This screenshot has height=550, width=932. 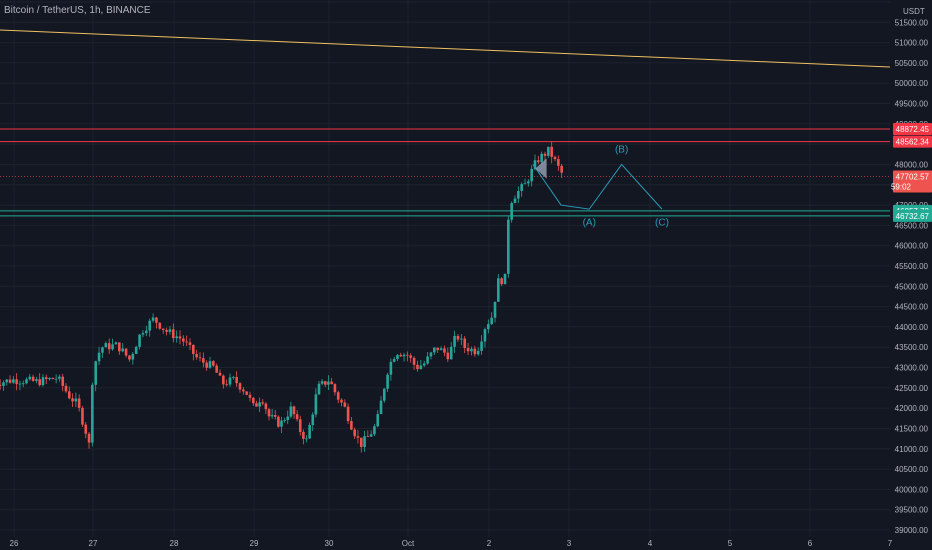 I want to click on time-tick-label: 2, so click(x=489, y=543).